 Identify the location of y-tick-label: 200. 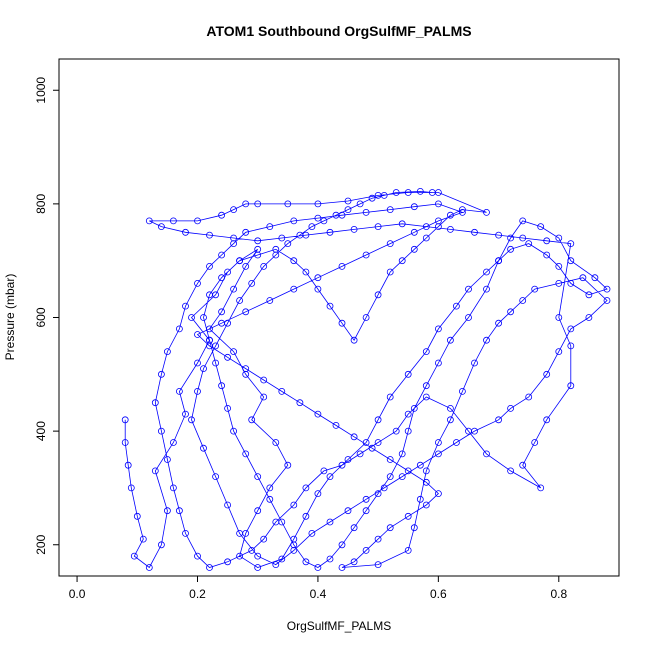
(41, 544).